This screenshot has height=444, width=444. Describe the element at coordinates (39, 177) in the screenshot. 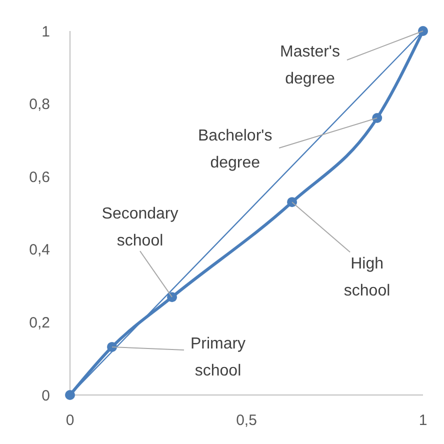

I see `y-tick-label: 0,6` at that location.